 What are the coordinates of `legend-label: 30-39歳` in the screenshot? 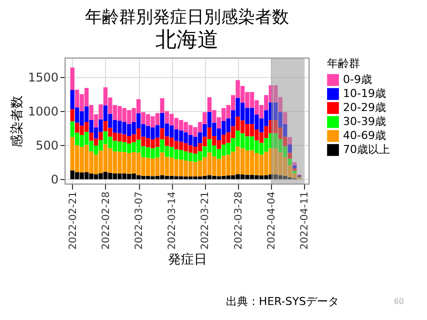 It's located at (364, 121).